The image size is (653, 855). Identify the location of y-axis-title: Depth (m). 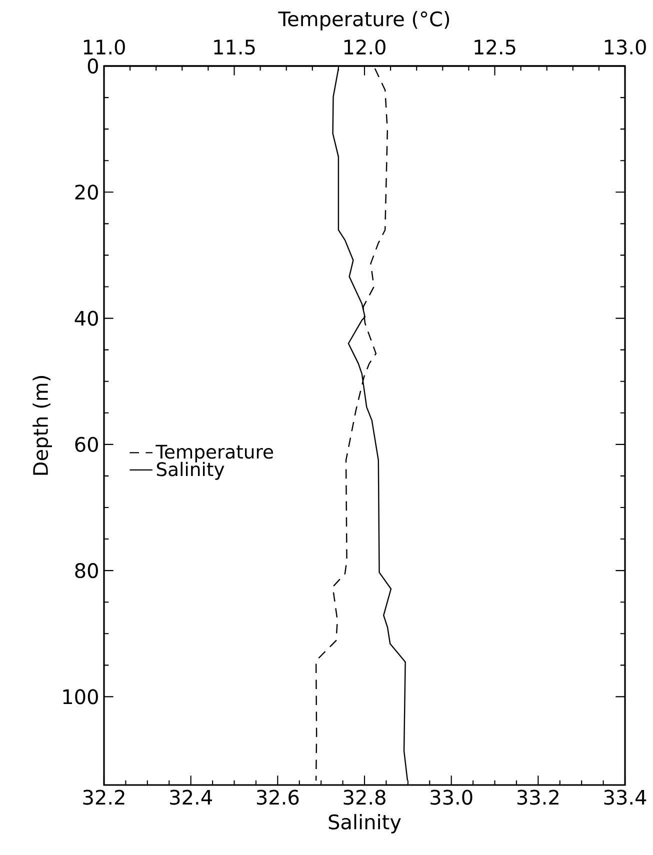
(42, 425).